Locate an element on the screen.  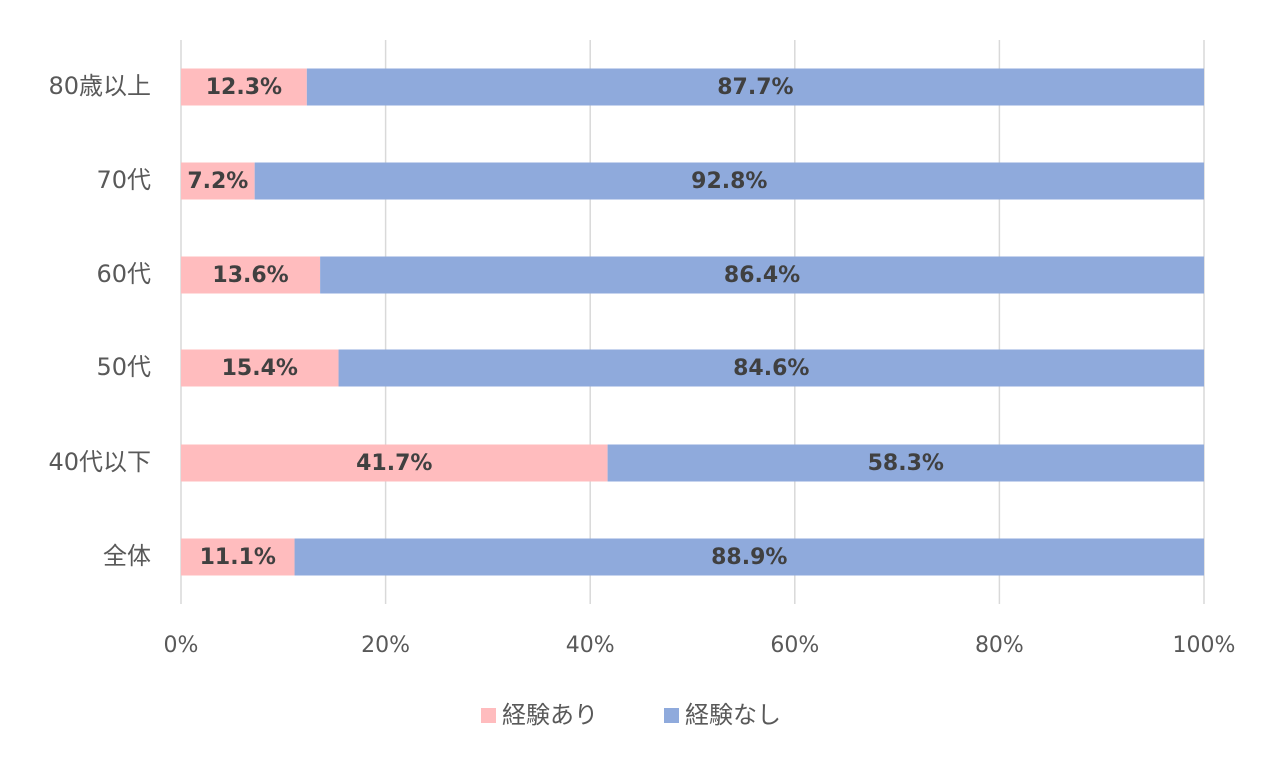
x-tick-label: 80% is located at coordinates (999, 645).